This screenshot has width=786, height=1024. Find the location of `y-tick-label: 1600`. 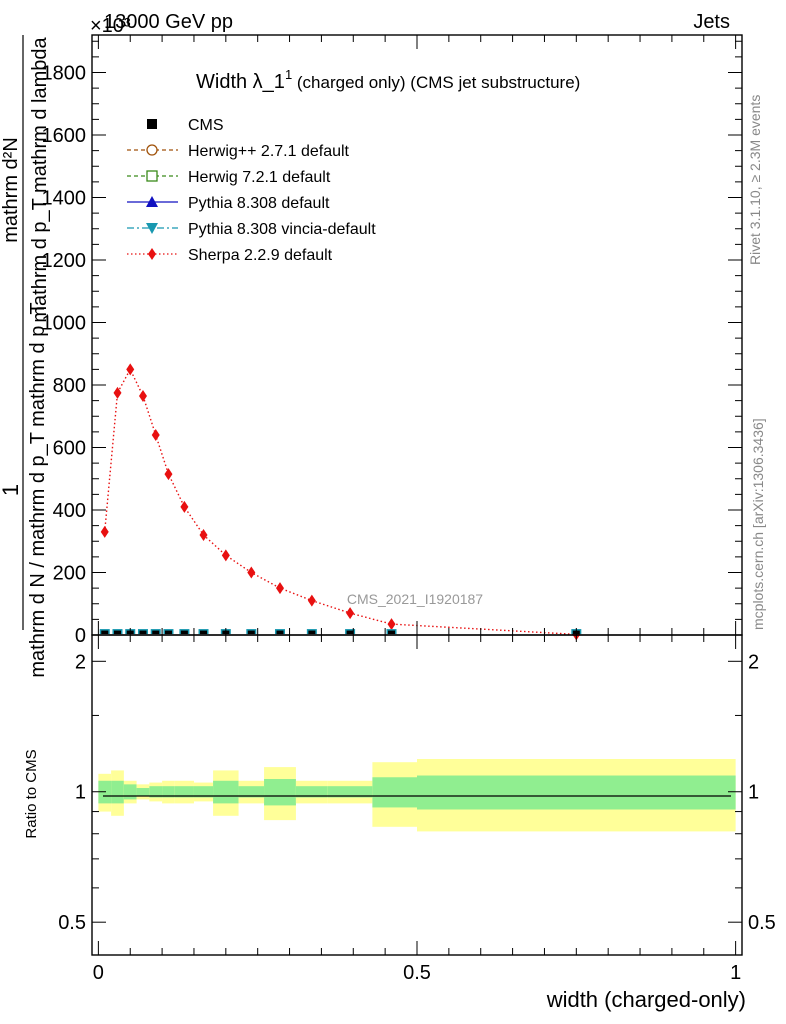

y-tick-label: 1600 is located at coordinates (64, 136).